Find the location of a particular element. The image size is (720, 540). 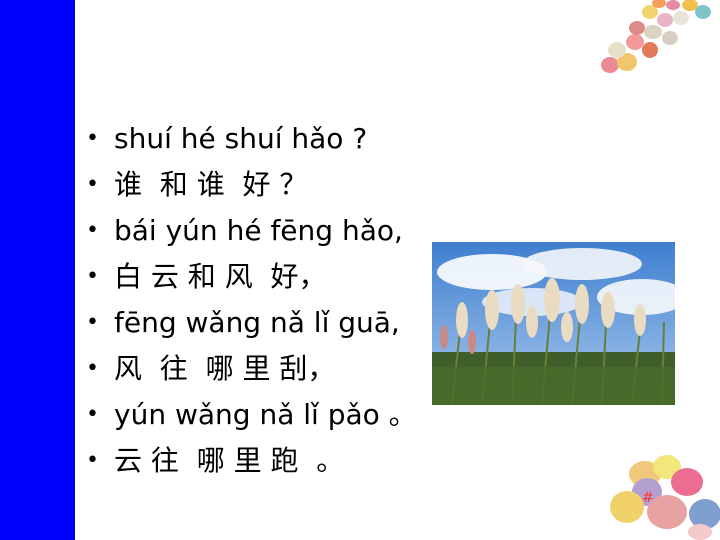

side-bar is located at coordinates (37, 270).